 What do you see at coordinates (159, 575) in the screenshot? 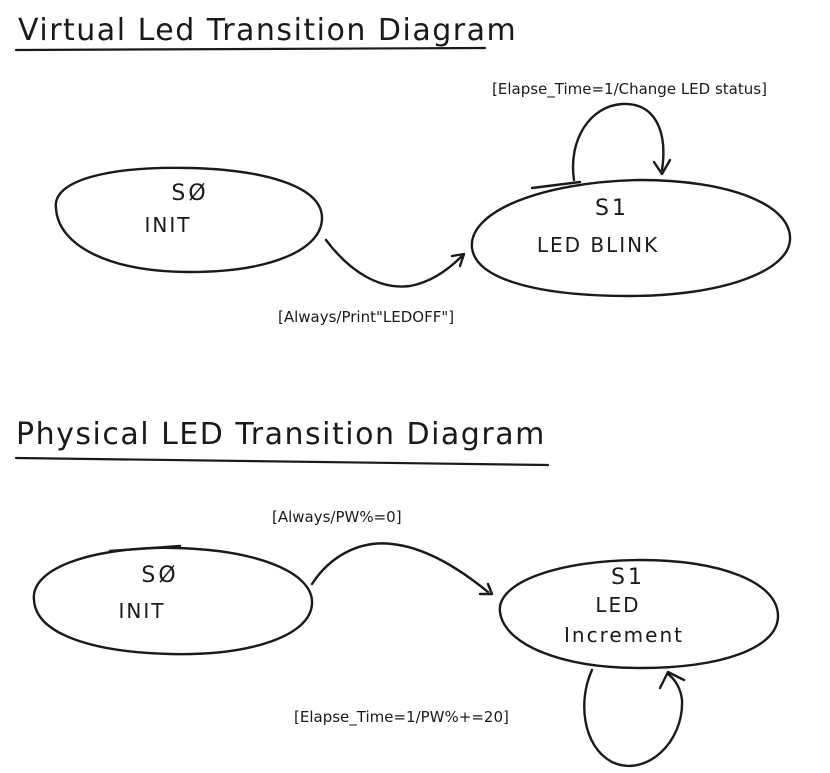
I see `physical-state-s0-id: SØ` at bounding box center [159, 575].